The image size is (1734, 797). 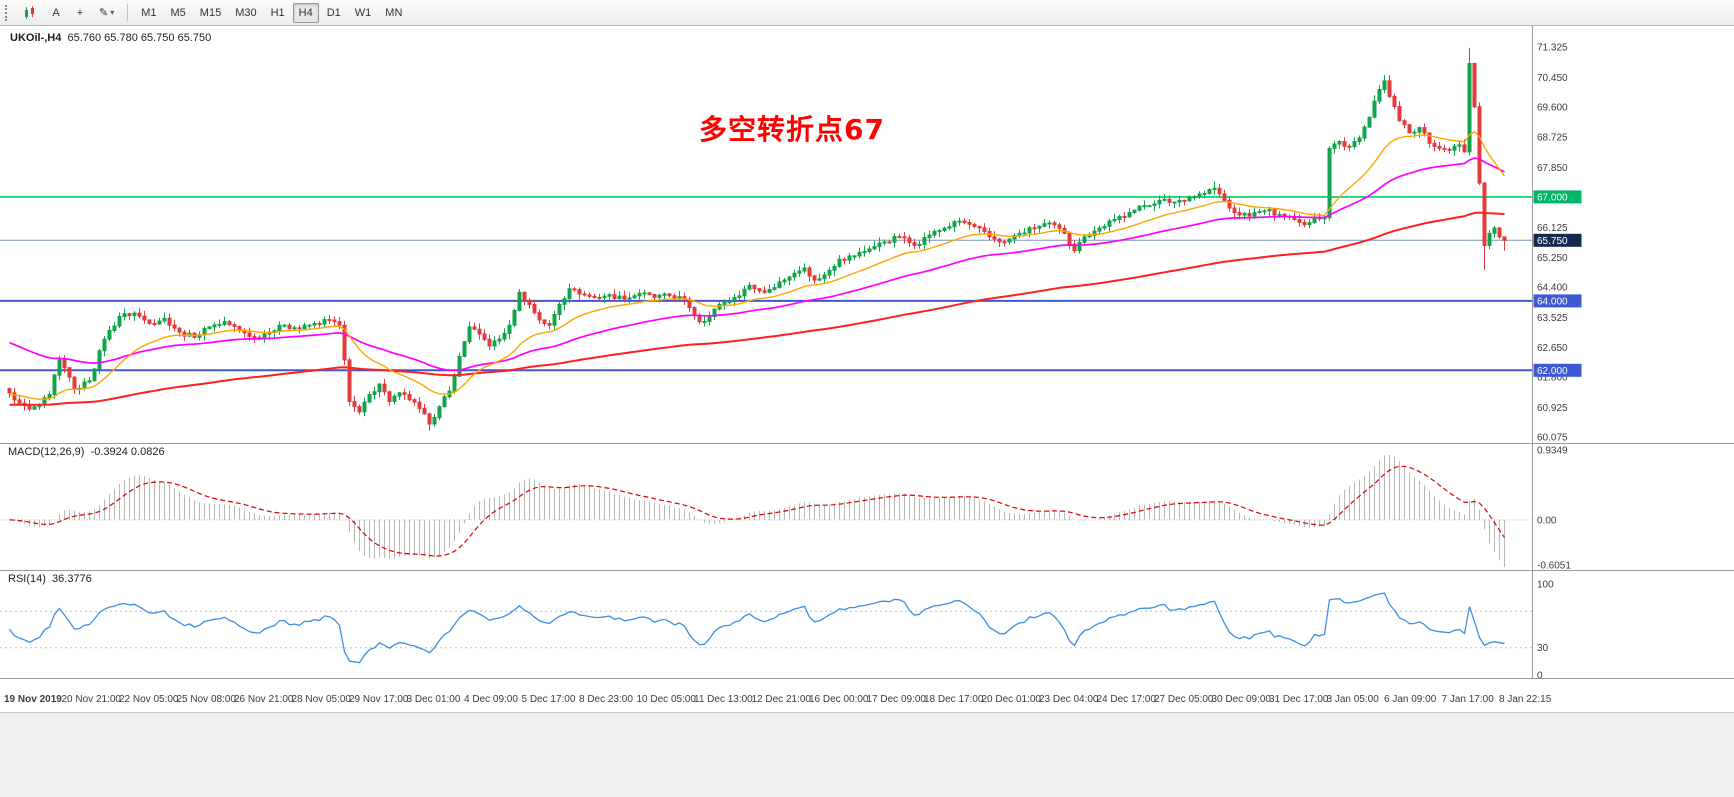 What do you see at coordinates (1540, 676) in the screenshot?
I see `rsi-axis-label: 0` at bounding box center [1540, 676].